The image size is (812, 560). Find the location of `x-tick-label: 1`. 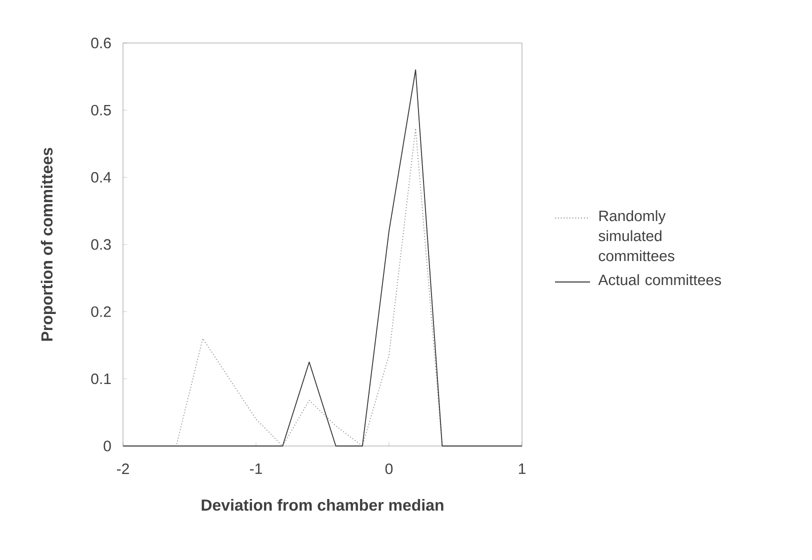

x-tick-label: 1 is located at coordinates (522, 469).